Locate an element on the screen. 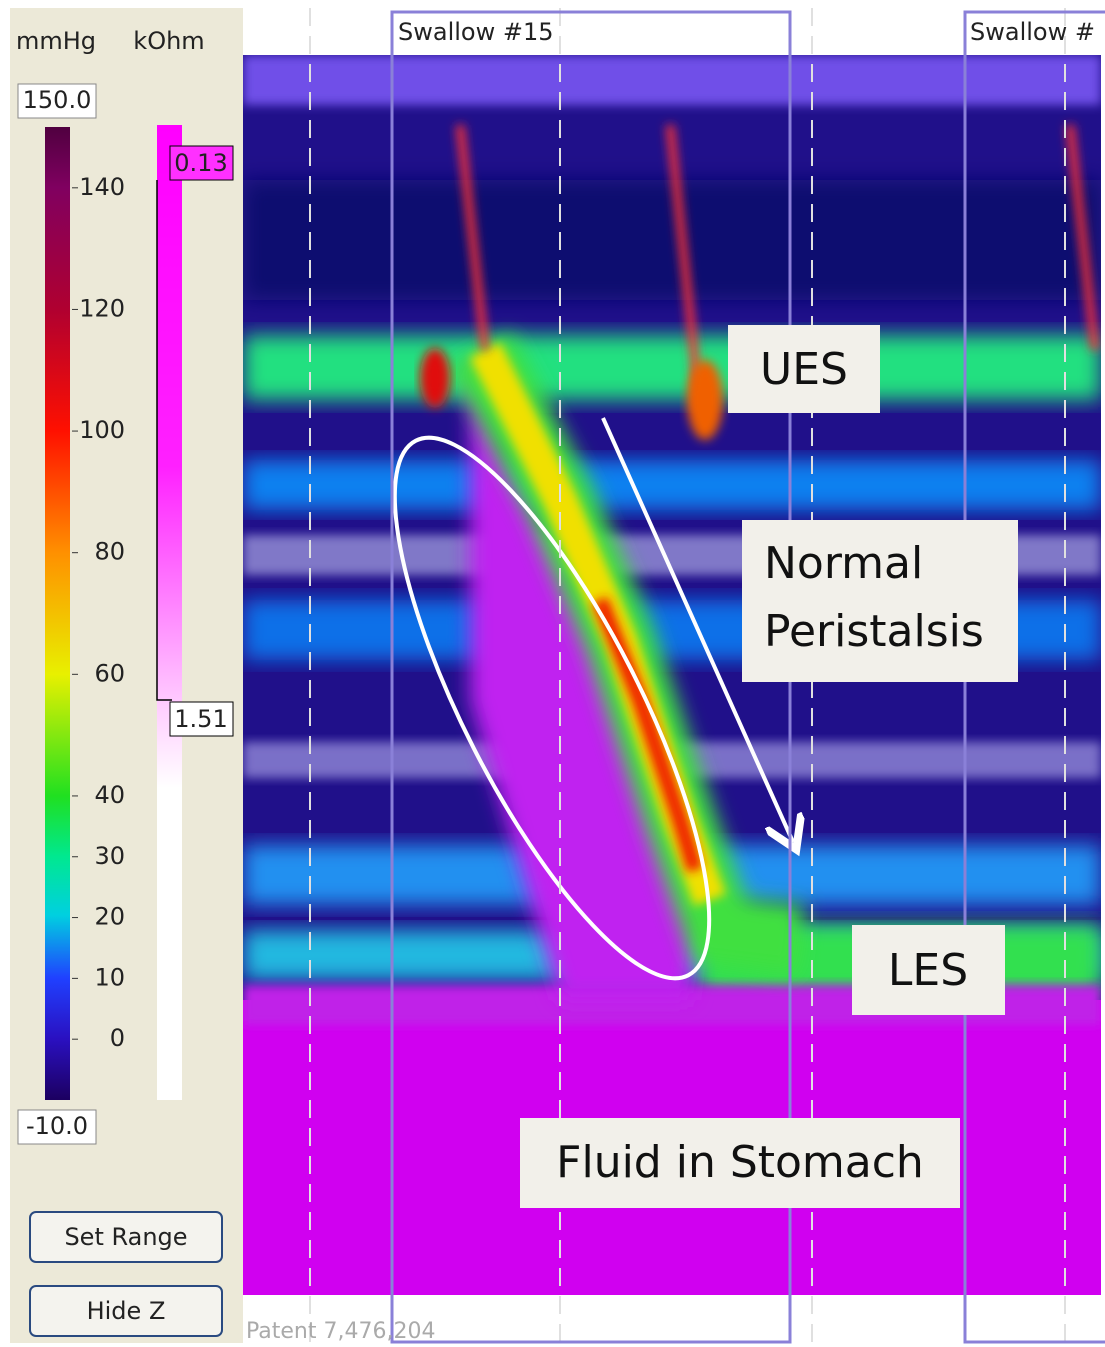  button-label: Hide Z is located at coordinates (126, 1311).